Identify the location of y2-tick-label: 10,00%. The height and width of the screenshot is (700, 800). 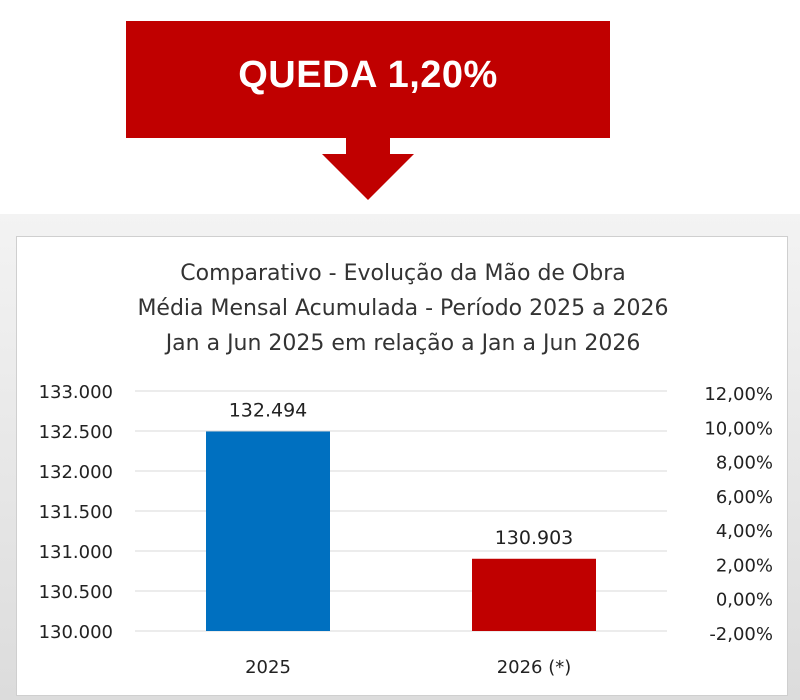
(738, 428).